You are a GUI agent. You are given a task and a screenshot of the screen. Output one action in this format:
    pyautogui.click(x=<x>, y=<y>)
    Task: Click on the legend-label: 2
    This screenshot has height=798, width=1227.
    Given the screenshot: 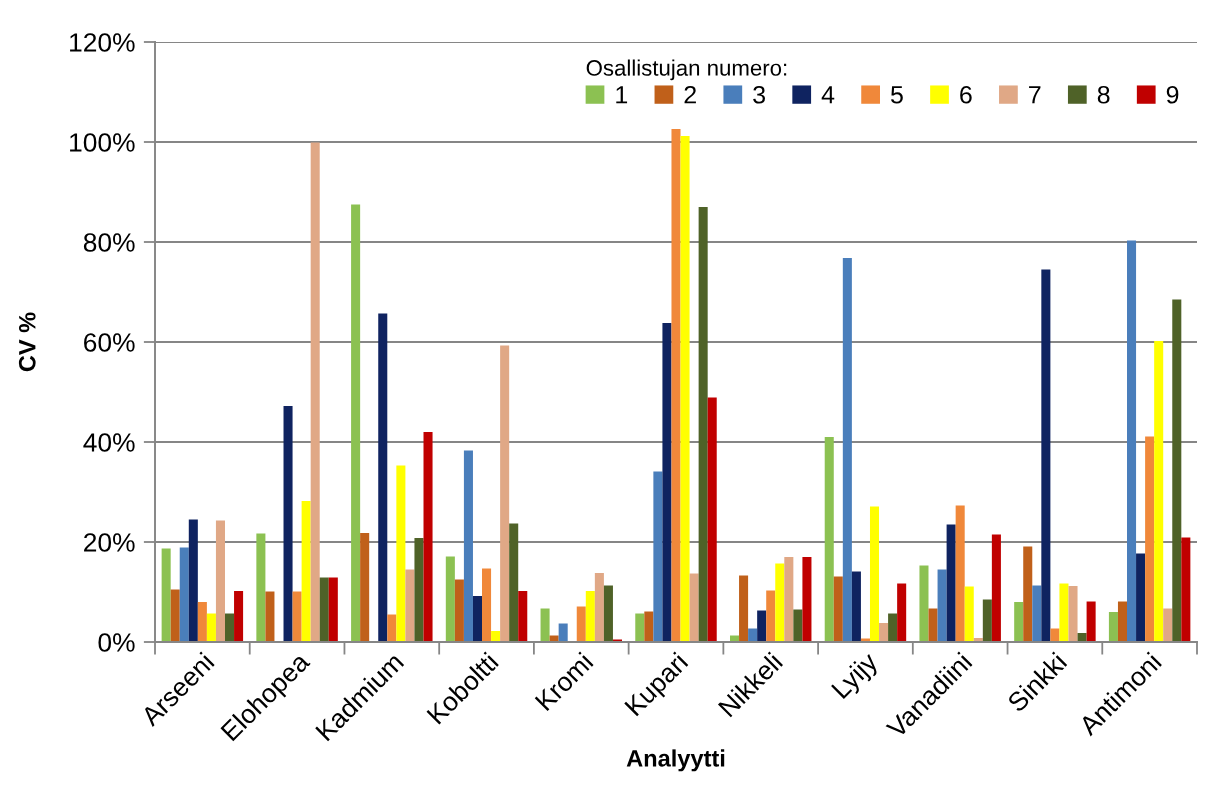 What is the action you would take?
    pyautogui.click(x=690, y=94)
    